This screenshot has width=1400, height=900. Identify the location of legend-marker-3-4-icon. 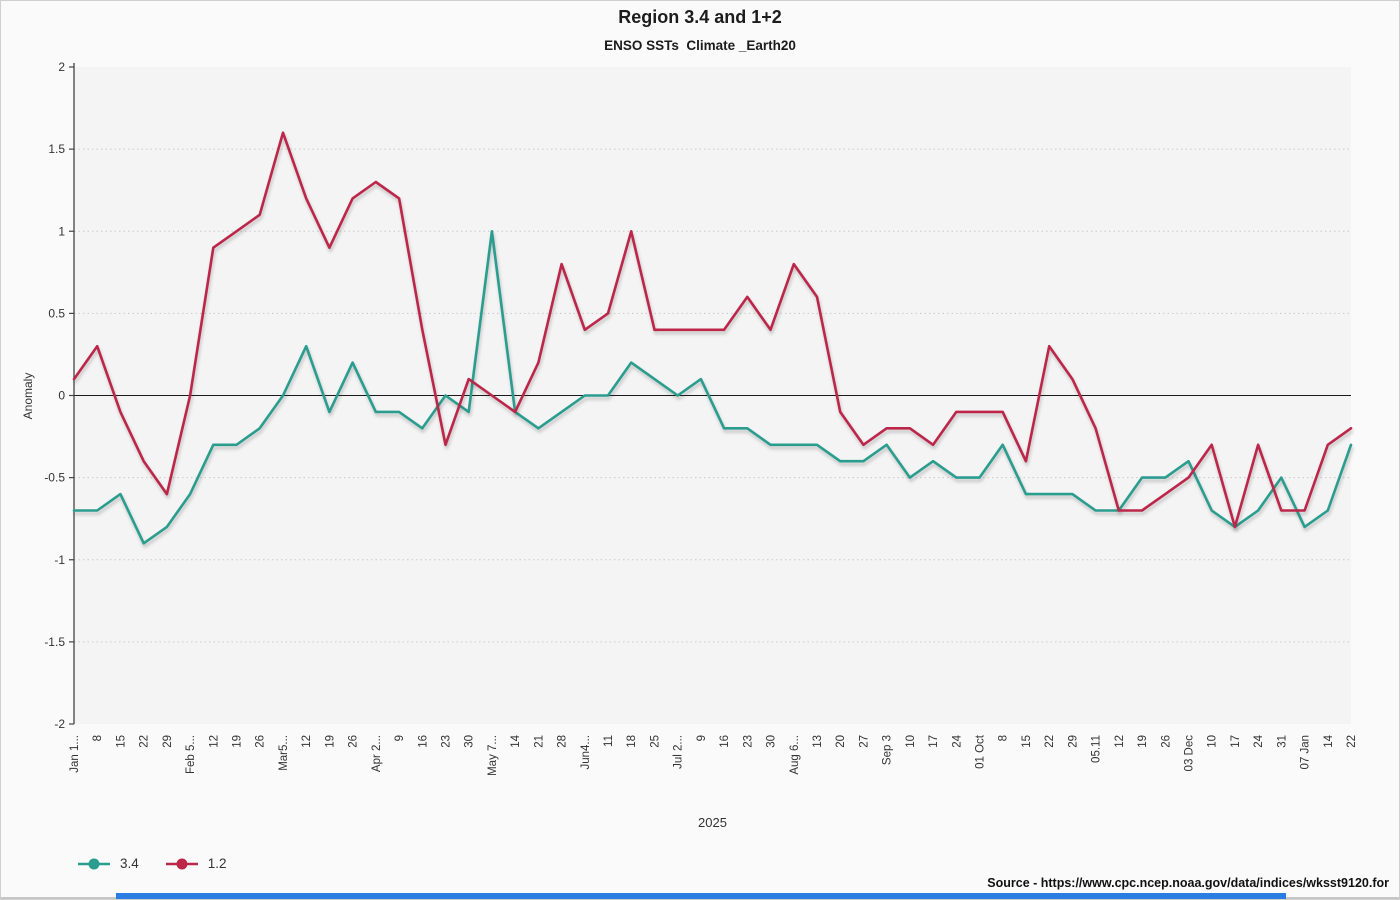
(94, 863).